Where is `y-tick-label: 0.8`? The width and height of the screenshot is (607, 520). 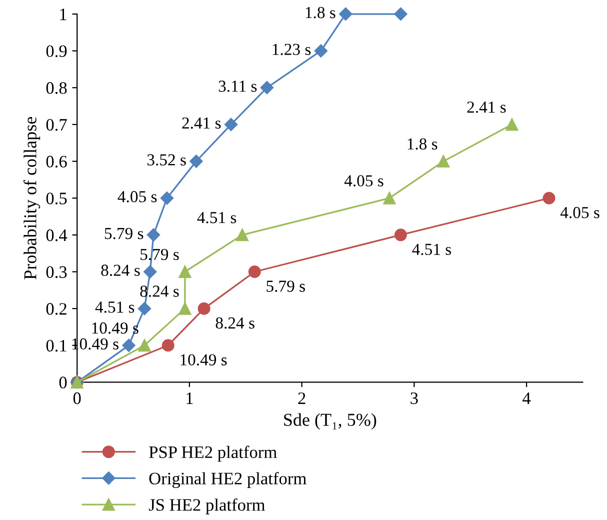 y-tick-label: 0.8 is located at coordinates (56, 88).